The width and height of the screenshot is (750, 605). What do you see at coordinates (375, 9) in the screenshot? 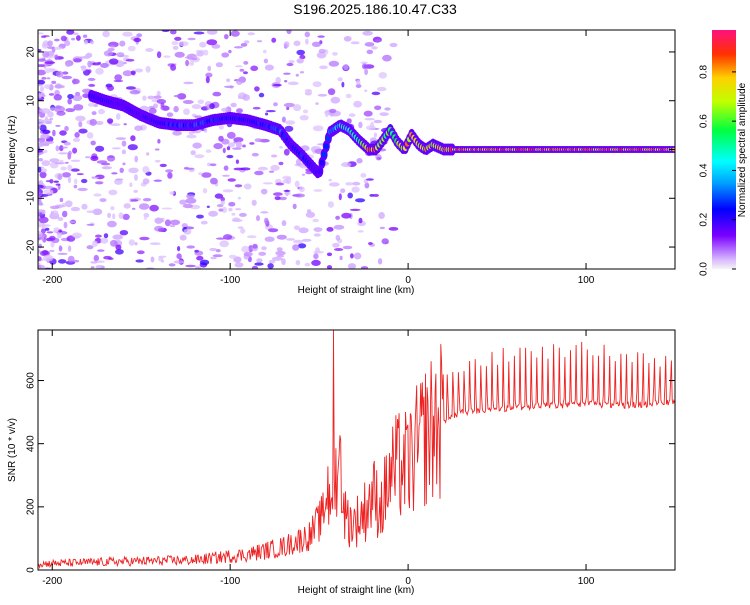
I see `page-title: S196.2025.186.10.47.C33` at bounding box center [375, 9].